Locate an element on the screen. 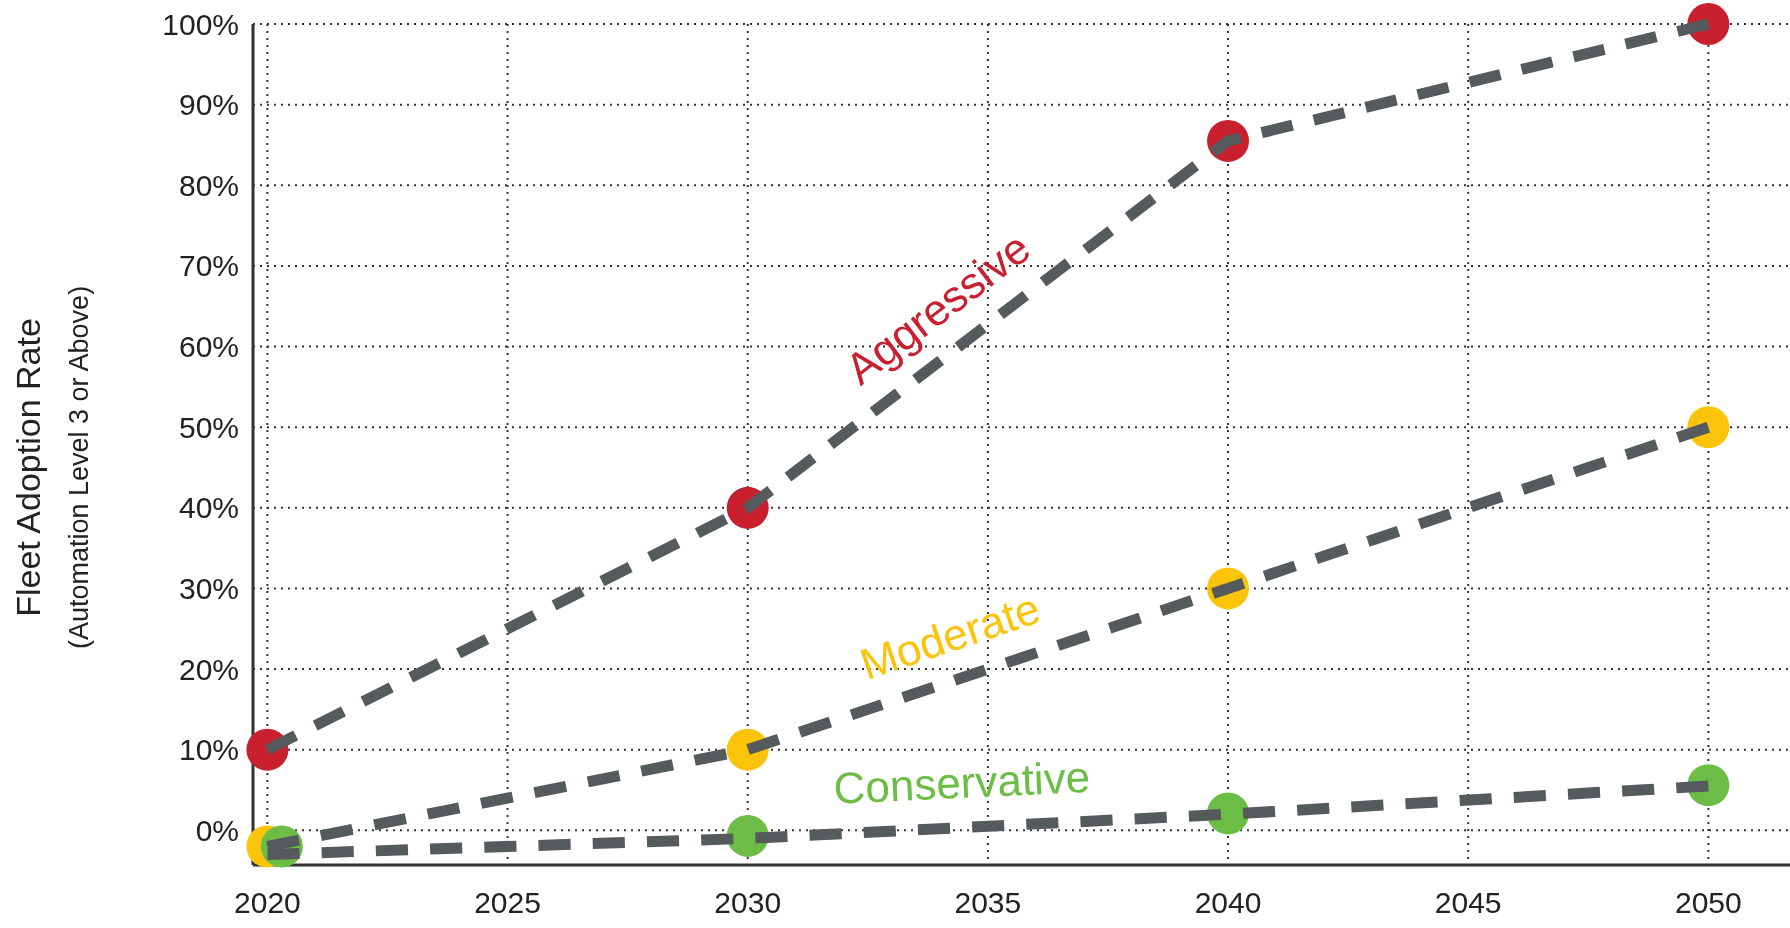 The height and width of the screenshot is (928, 1790). y-tick-label: 30% is located at coordinates (208, 588).